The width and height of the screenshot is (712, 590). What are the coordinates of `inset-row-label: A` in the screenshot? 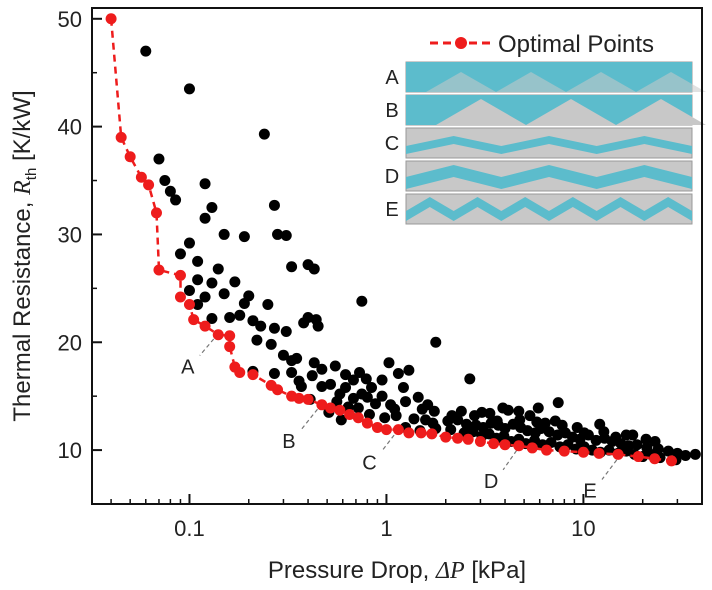 It's located at (392, 78).